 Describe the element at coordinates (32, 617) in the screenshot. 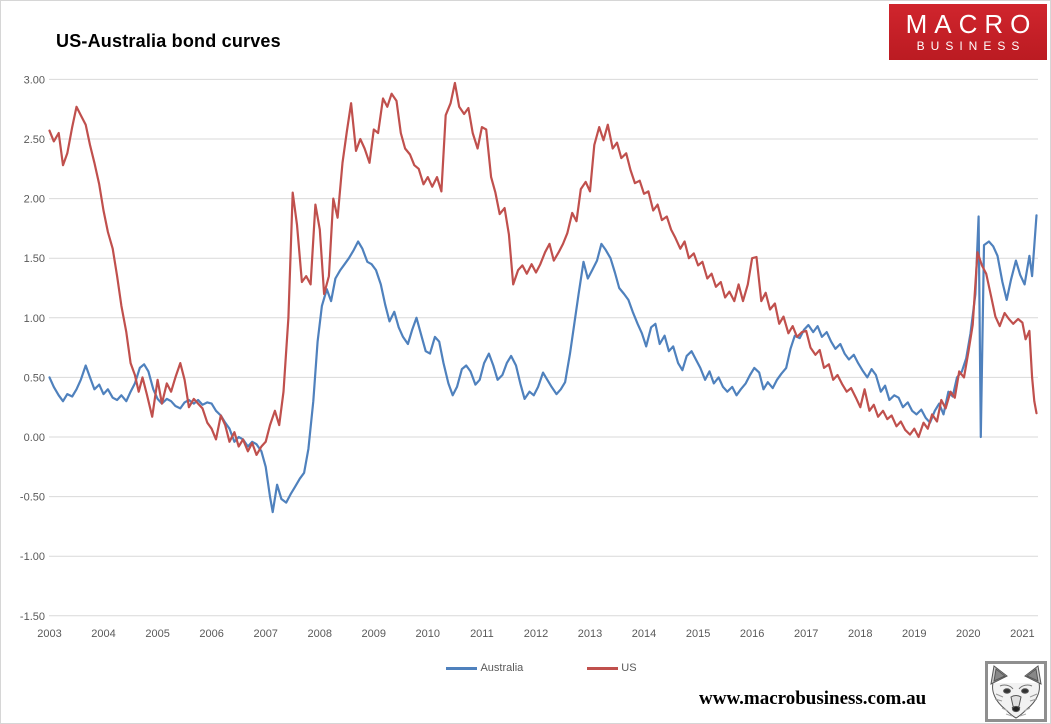

I see `y-axis-tick-label: -1.50` at that location.